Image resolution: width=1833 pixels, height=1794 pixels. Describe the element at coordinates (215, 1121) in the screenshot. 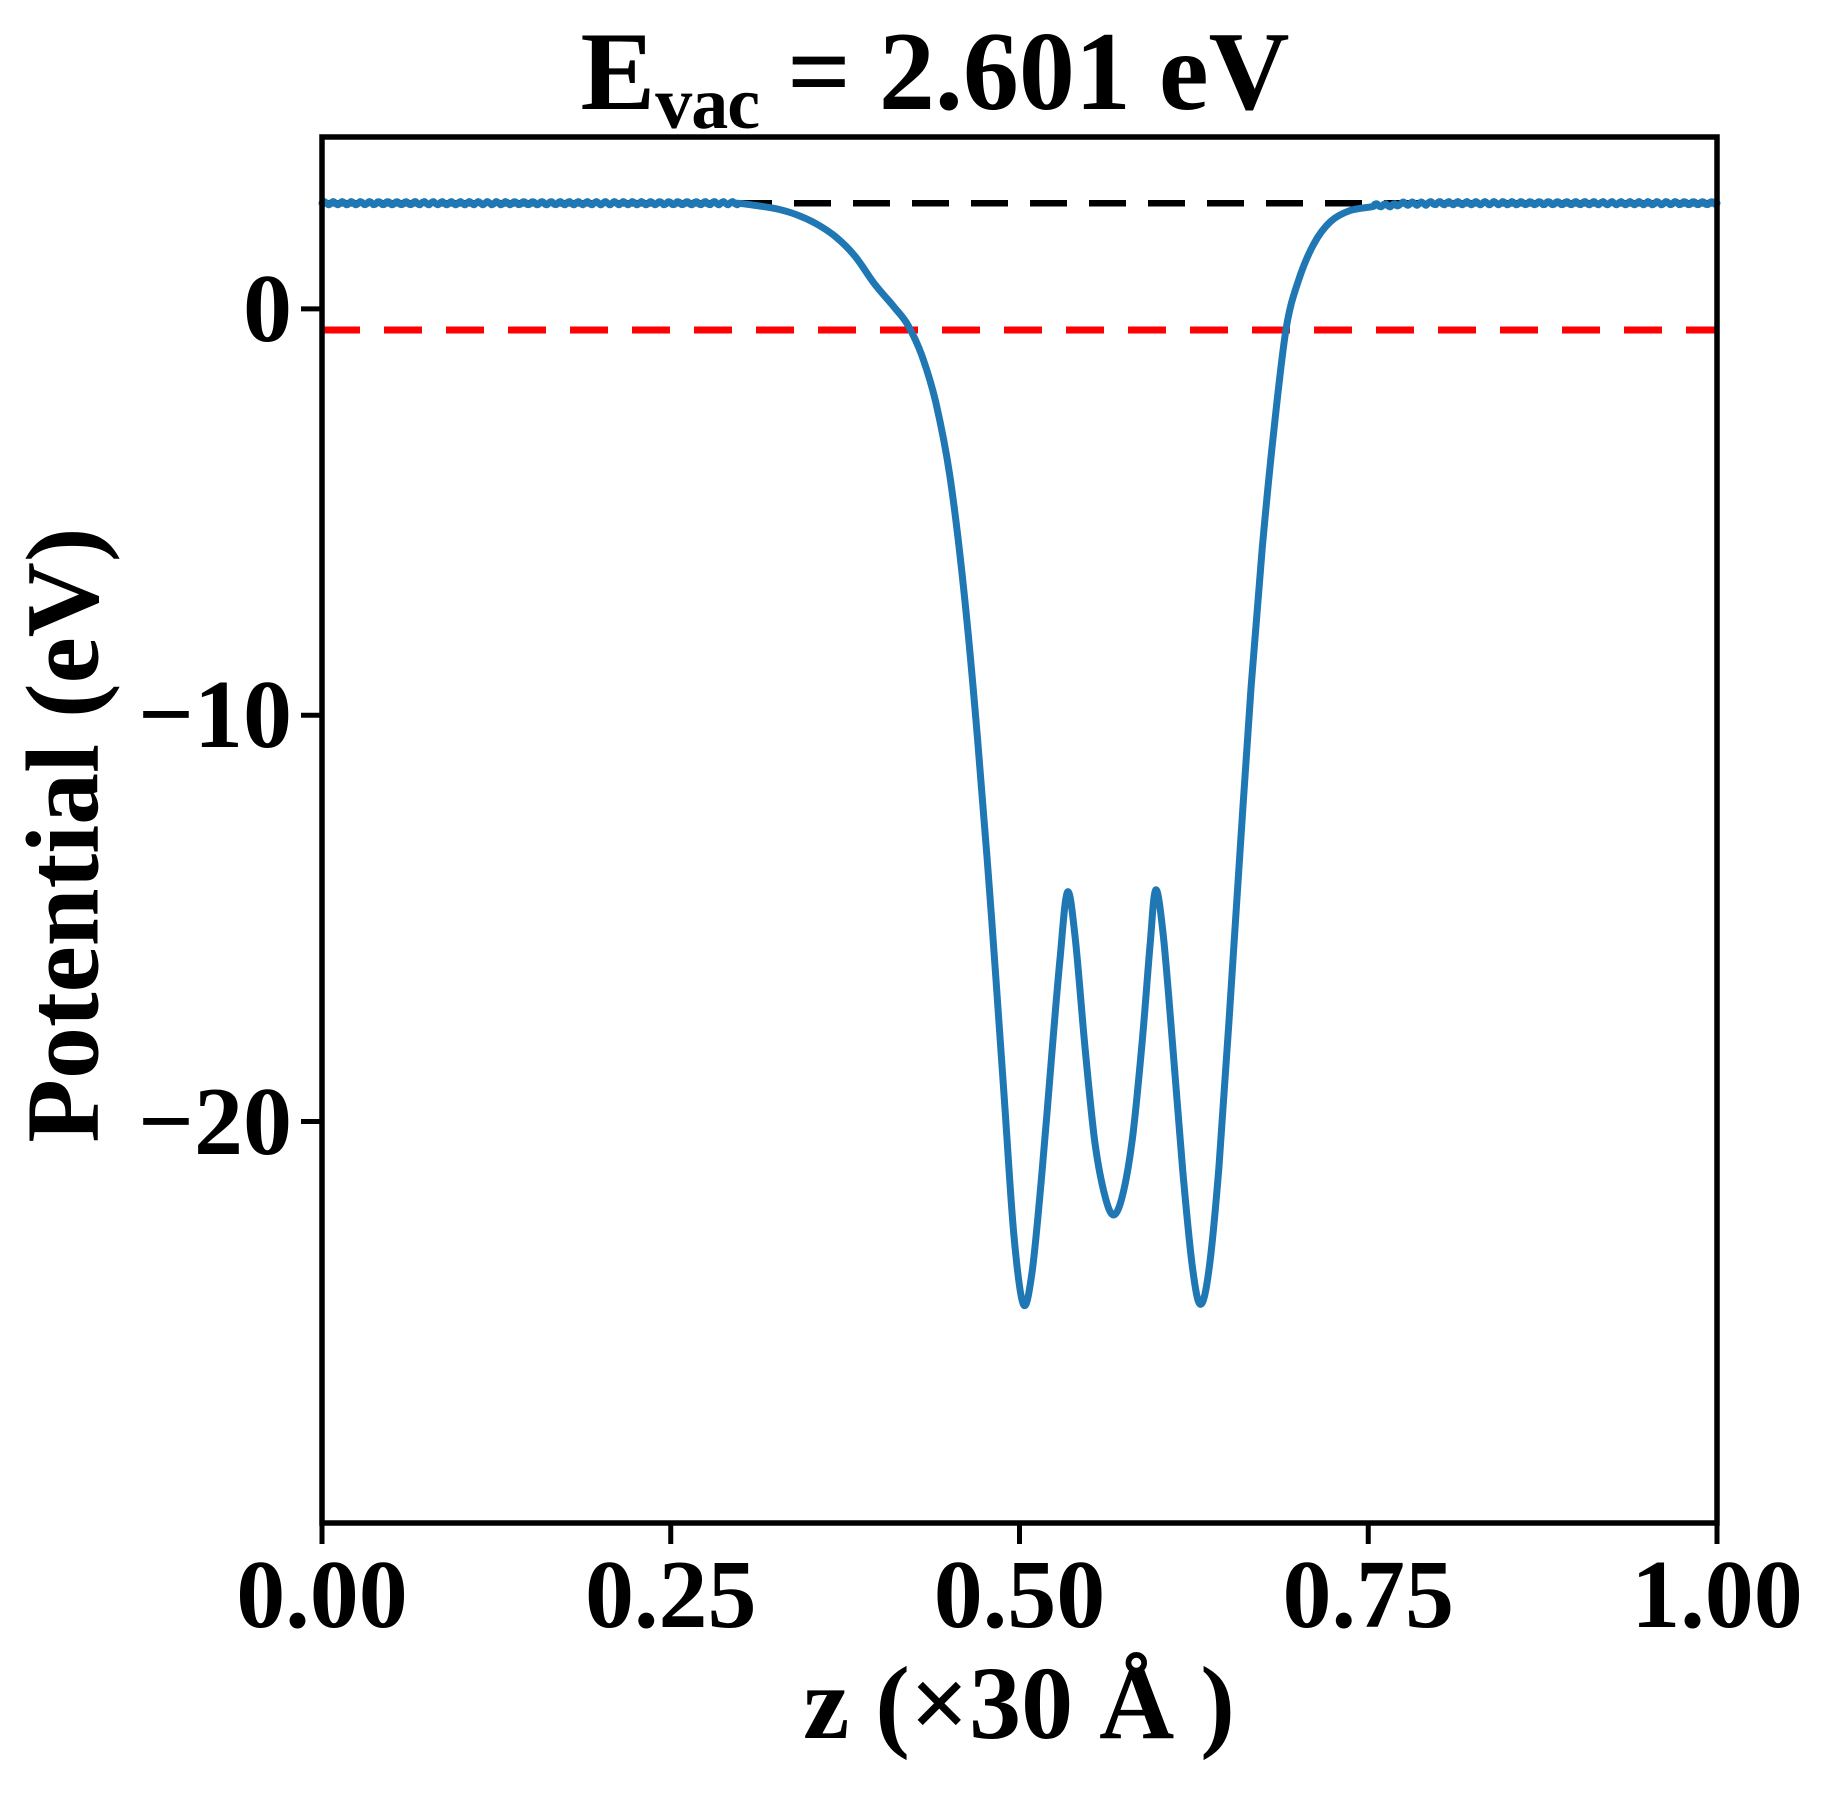

I see `y-tick-label: −20` at that location.